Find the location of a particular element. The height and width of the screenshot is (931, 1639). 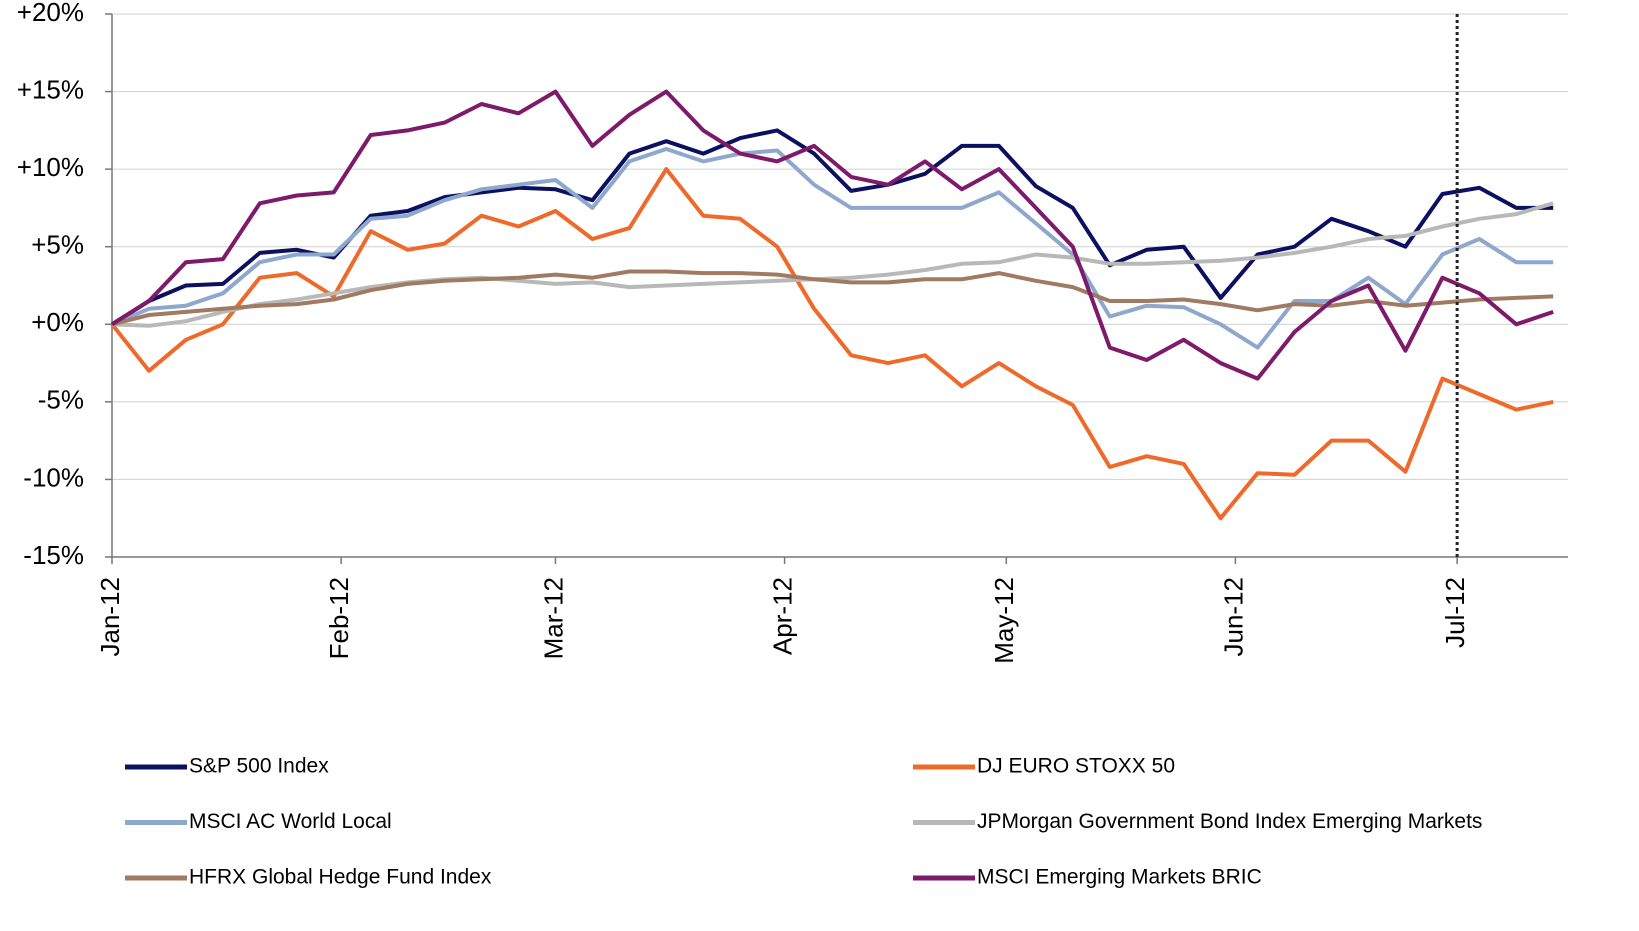

x-tick-label: Jun-12 is located at coordinates (1233, 617).